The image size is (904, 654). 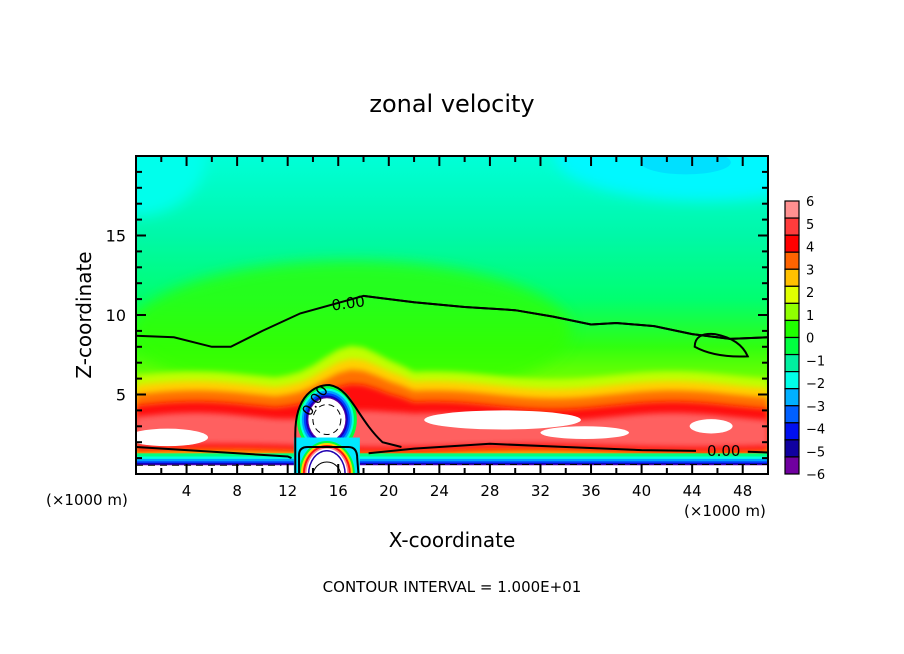 I want to click on zero-contour-lower-end, so click(x=757, y=452).